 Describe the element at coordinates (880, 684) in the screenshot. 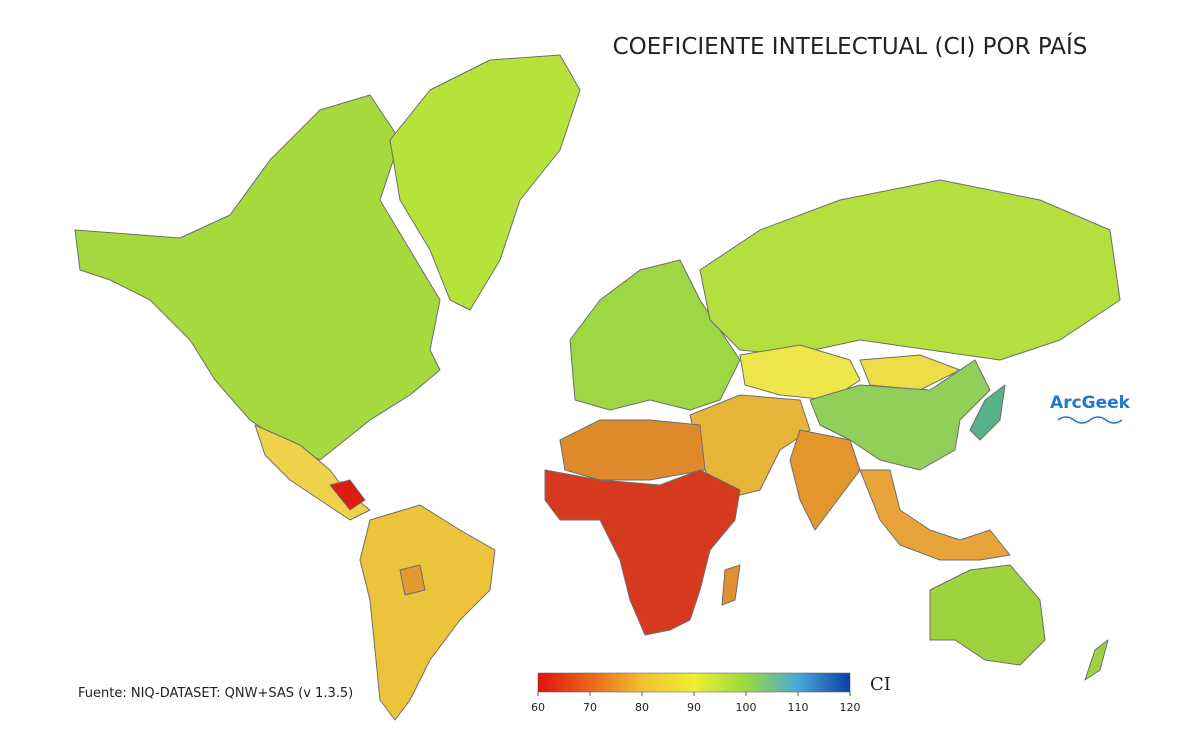

I see `legend-label: CI` at that location.